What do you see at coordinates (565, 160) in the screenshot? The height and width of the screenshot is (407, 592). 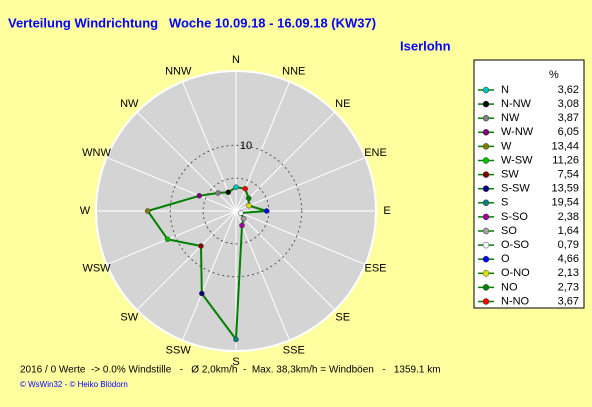 I see `legend-value: 11,26` at bounding box center [565, 160].